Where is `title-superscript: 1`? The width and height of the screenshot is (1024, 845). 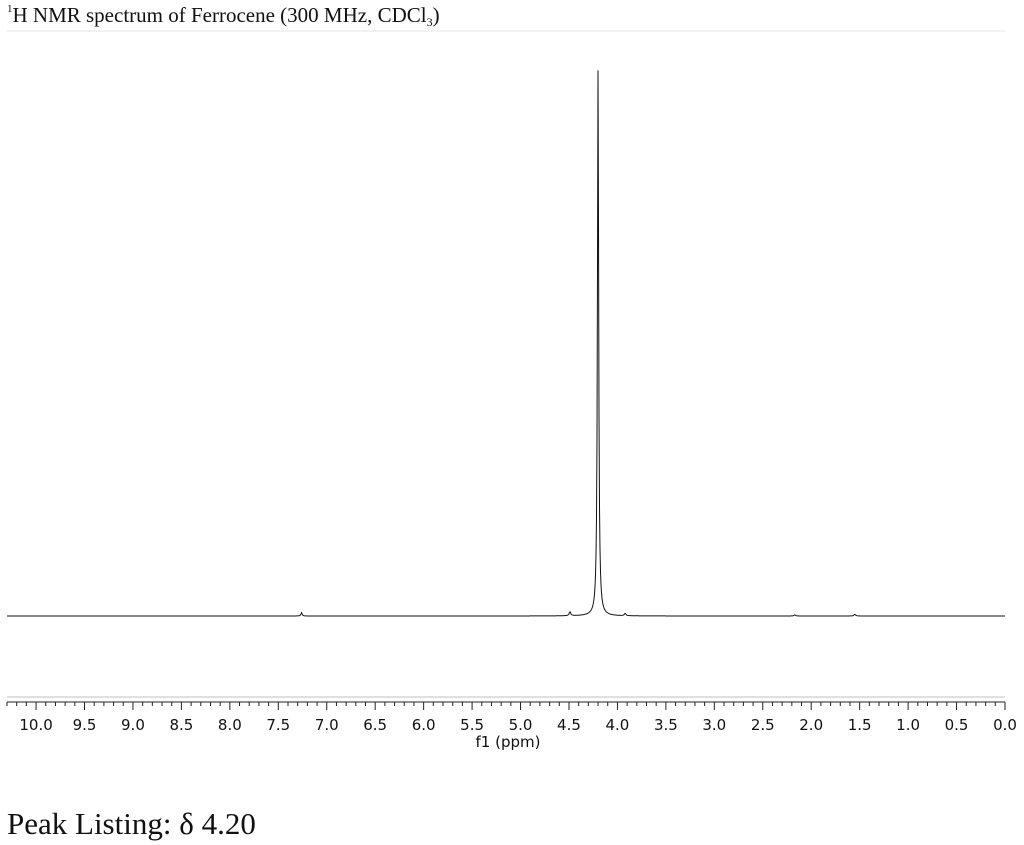 title-superscript: 1 is located at coordinates (10, 9).